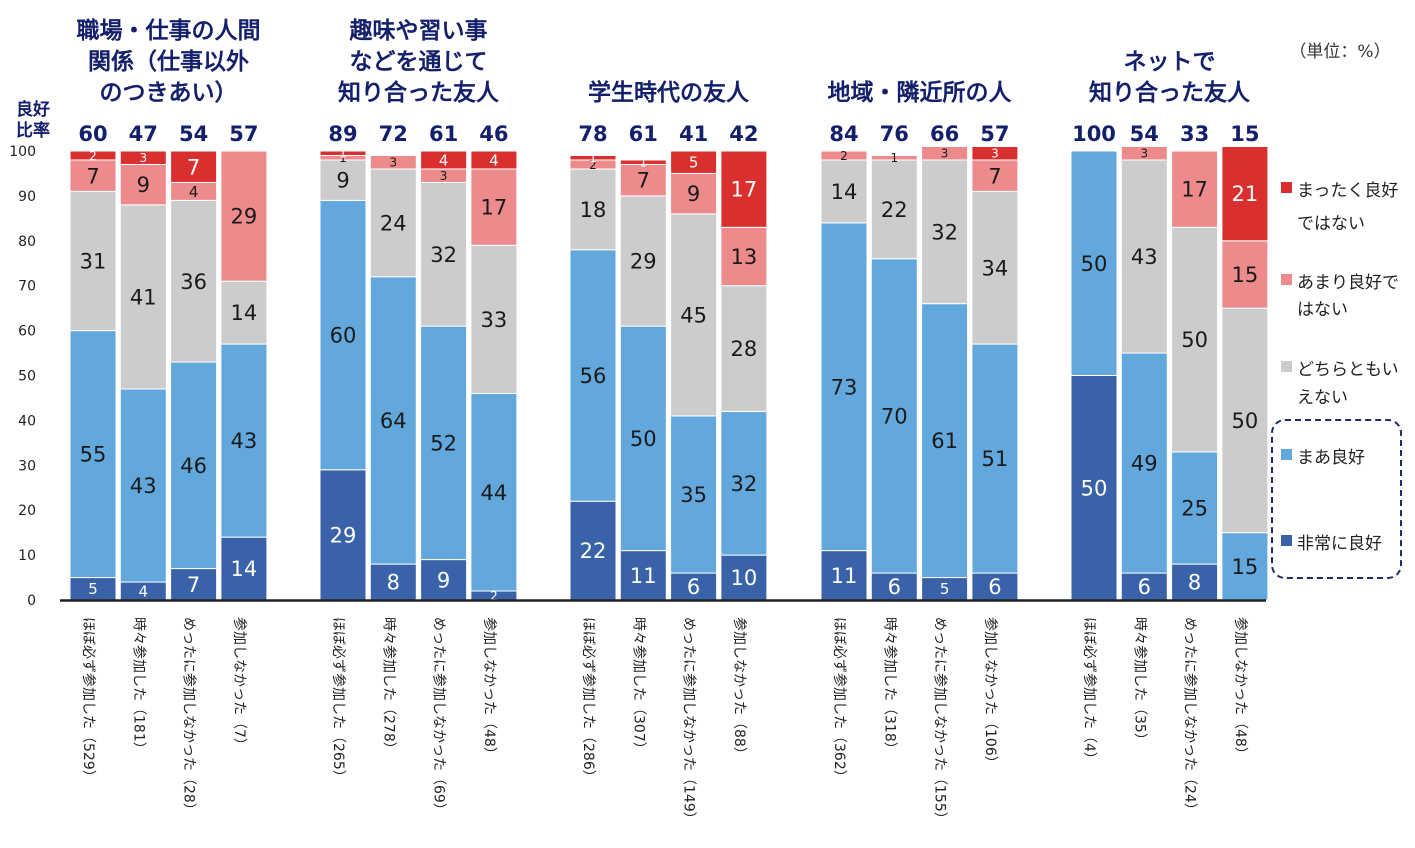 The height and width of the screenshot is (848, 1415). What do you see at coordinates (1286, 279) in the screenshot?
I see `legend-swatch-not-good` at bounding box center [1286, 279].